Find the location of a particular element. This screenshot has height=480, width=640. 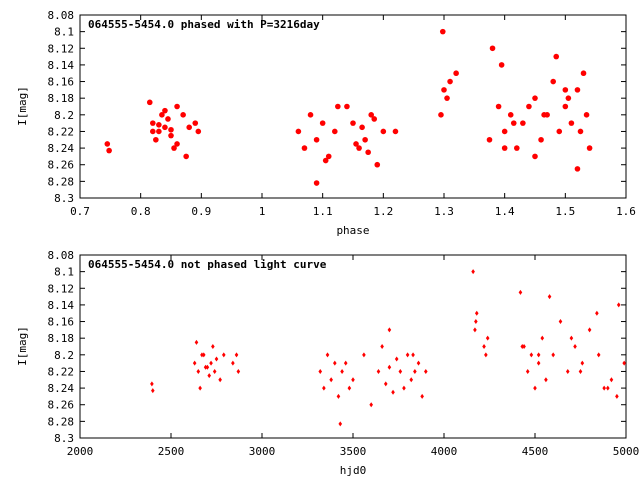

phased-y-tick-label: 8.26 is located at coordinates (61, 165).